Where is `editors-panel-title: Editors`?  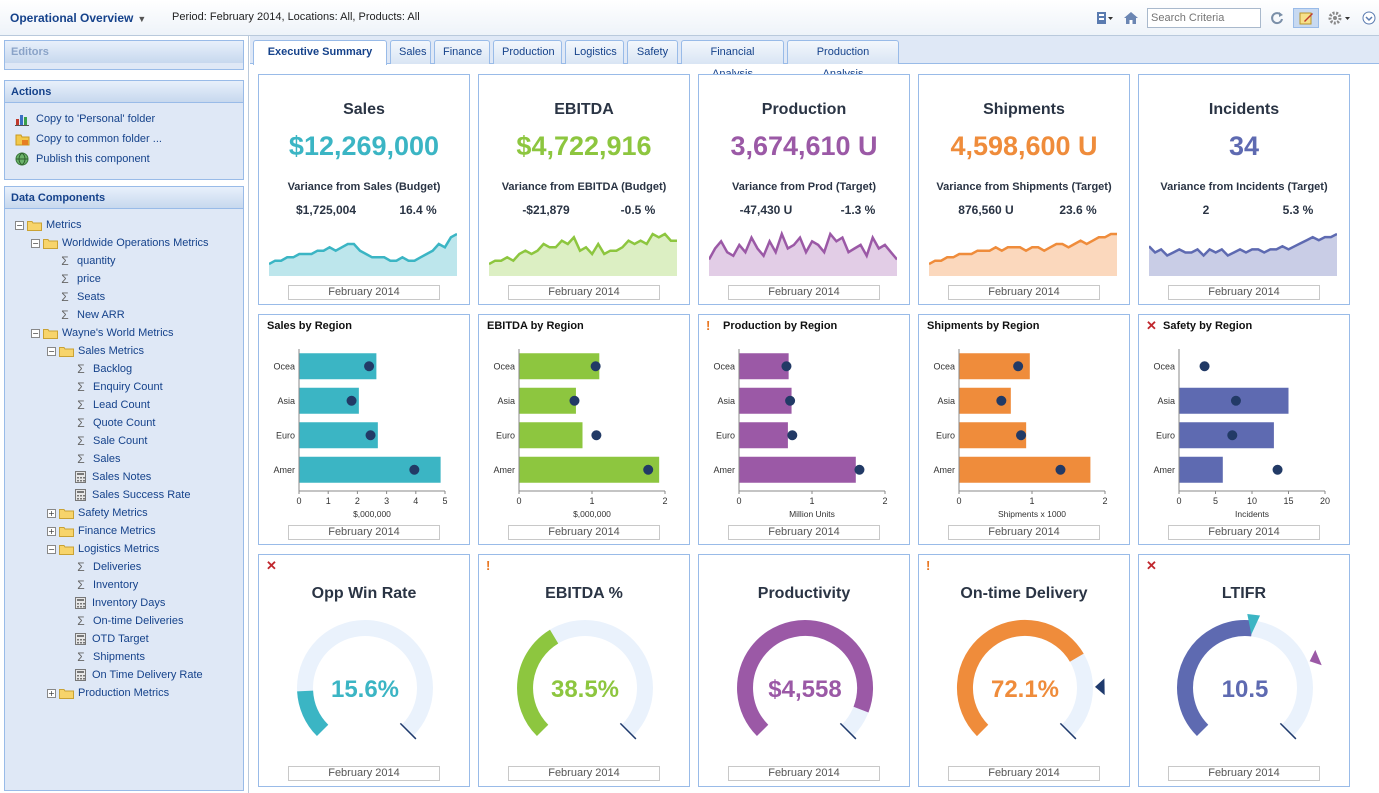
editors-panel-title: Editors is located at coordinates (124, 52).